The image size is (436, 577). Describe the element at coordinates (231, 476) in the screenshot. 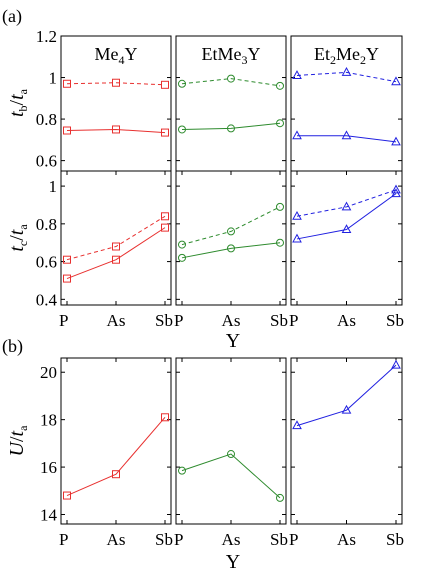

I see `series-etme3y-u` at that location.